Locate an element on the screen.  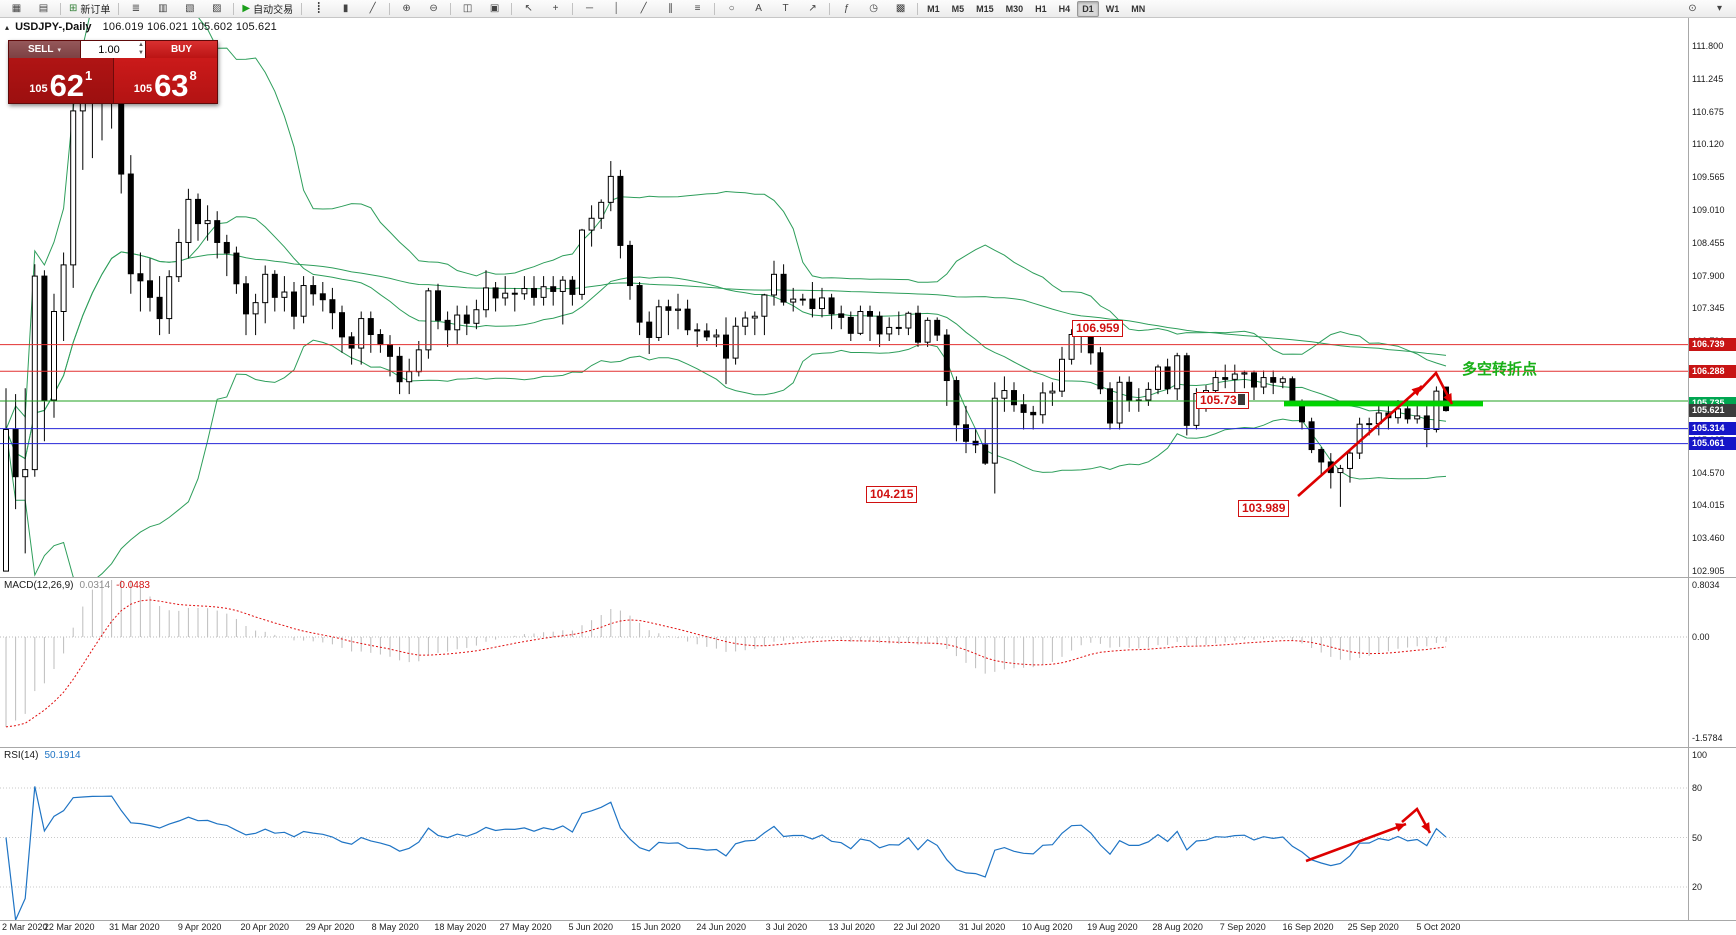
rsi-indicator-label: RSI(14) 50.1914 is located at coordinates (42, 755).